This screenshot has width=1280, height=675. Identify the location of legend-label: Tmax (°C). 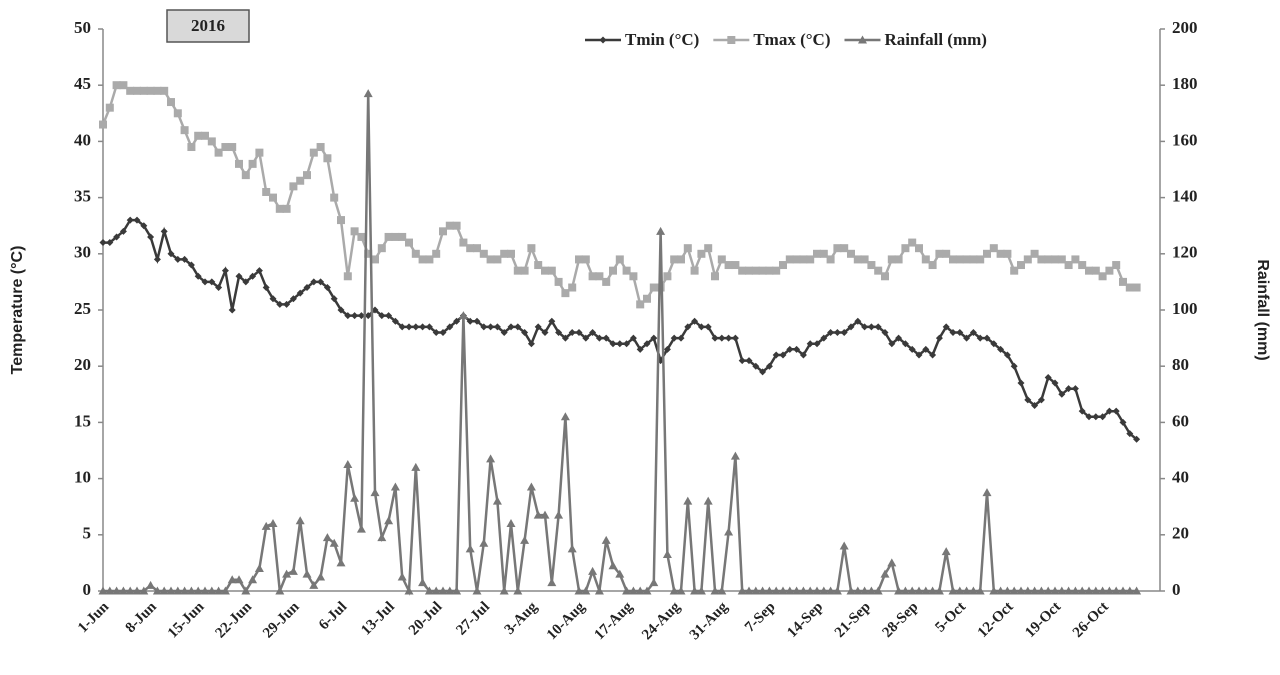
(791, 39).